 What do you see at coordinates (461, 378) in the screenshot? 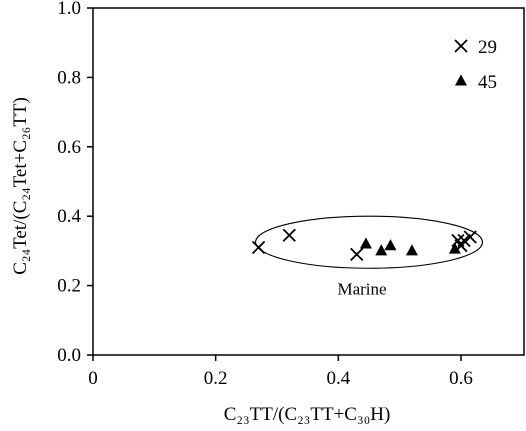
I see `x-tick-label: 0.6` at bounding box center [461, 378].